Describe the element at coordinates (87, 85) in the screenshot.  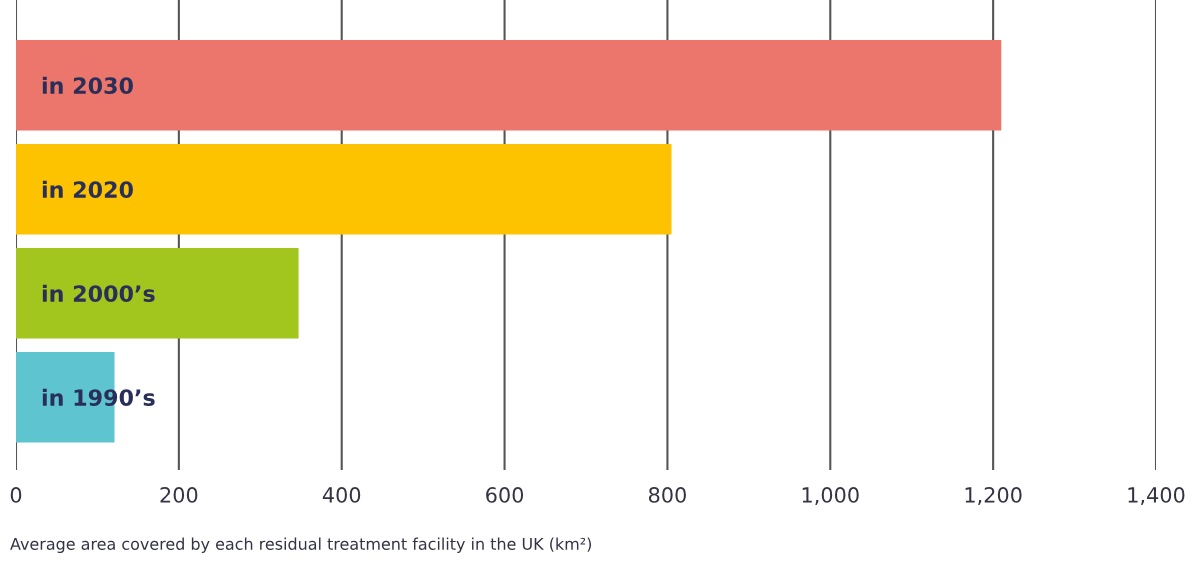
I see `y-tick-label: in 2030` at that location.